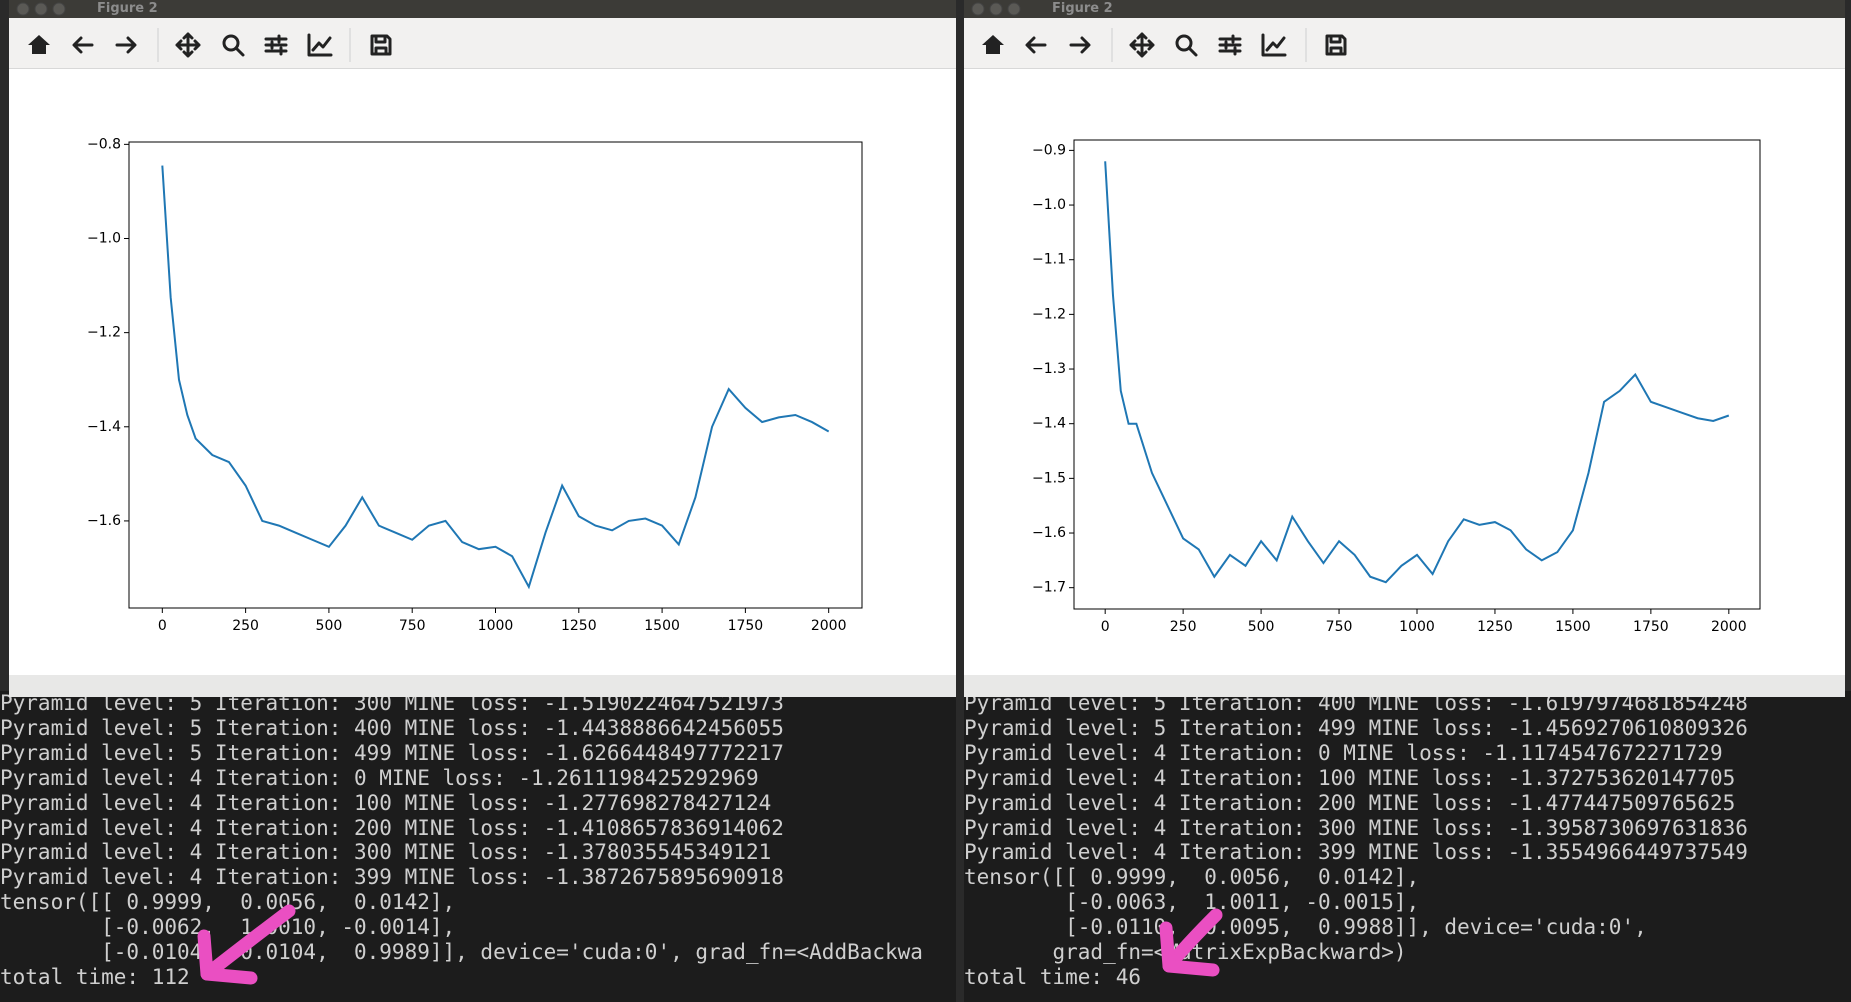 Image resolution: width=1851 pixels, height=1002 pixels. What do you see at coordinates (1185, 952) in the screenshot?
I see `terminal-line: grad_fn=<MatrixExpBackward>)` at bounding box center [1185, 952].